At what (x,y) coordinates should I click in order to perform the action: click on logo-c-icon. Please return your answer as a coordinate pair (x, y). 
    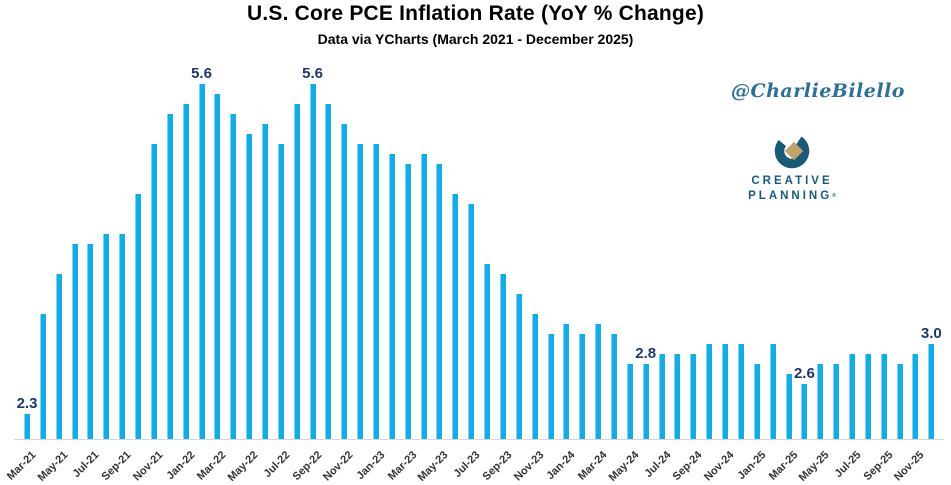
    Looking at the image, I should click on (792, 151).